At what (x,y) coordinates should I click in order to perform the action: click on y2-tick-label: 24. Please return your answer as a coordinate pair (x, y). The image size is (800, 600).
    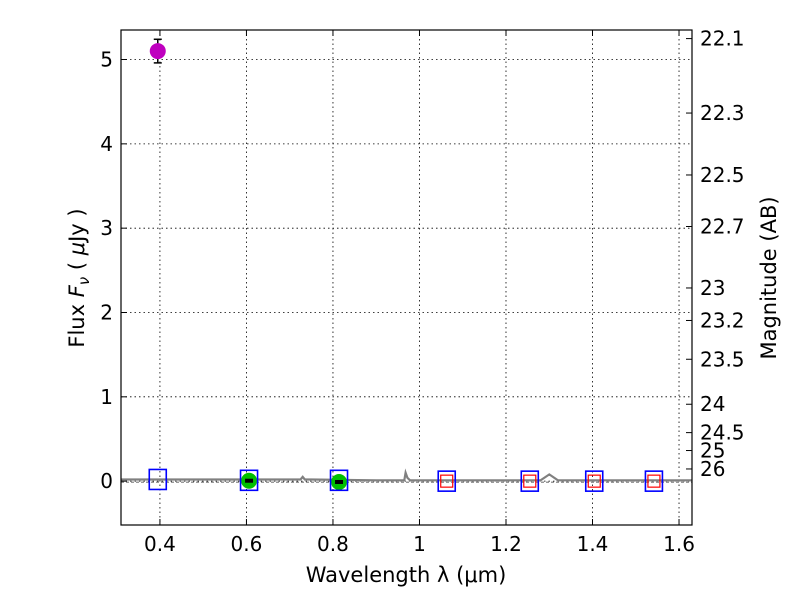
    Looking at the image, I should click on (712, 404).